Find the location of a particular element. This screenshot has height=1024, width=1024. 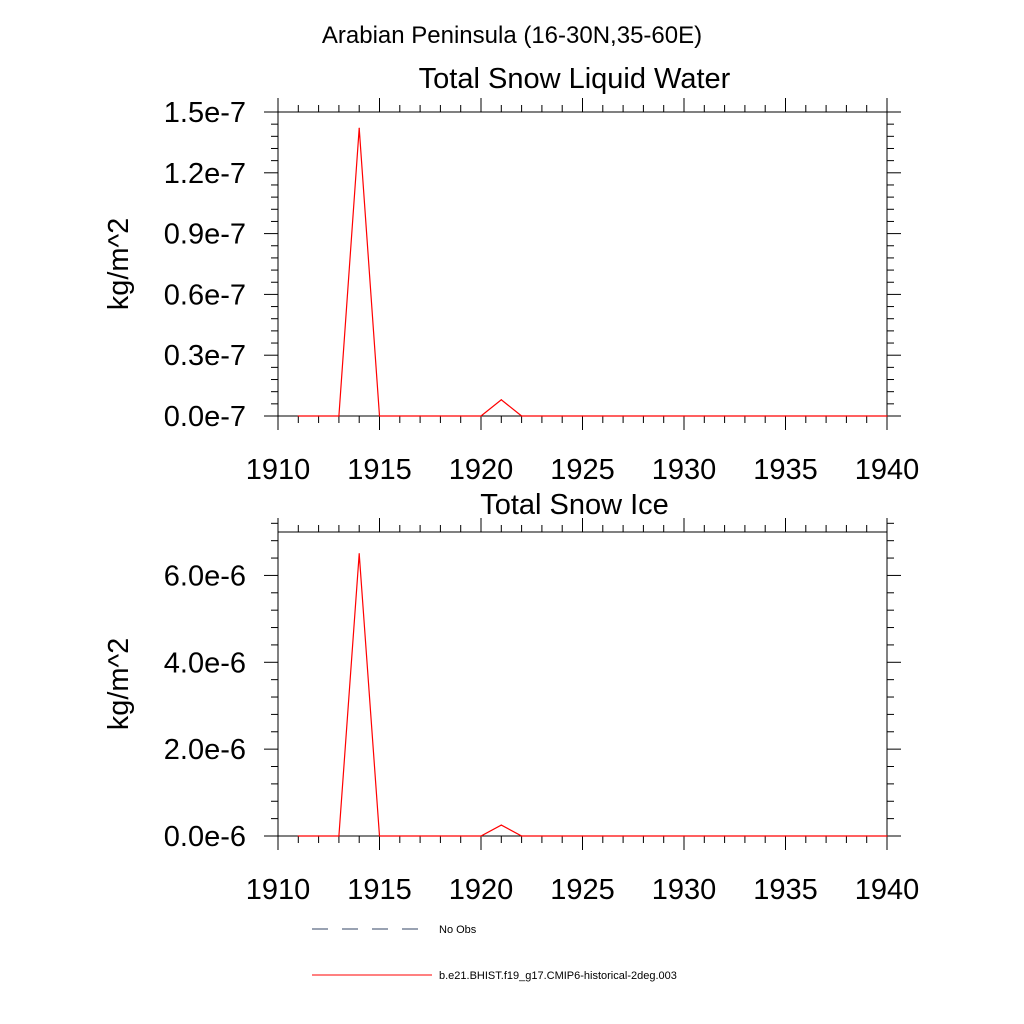

figure-suptitle: Arabian Peninsula (16-30N,35-60E) is located at coordinates (512, 35).